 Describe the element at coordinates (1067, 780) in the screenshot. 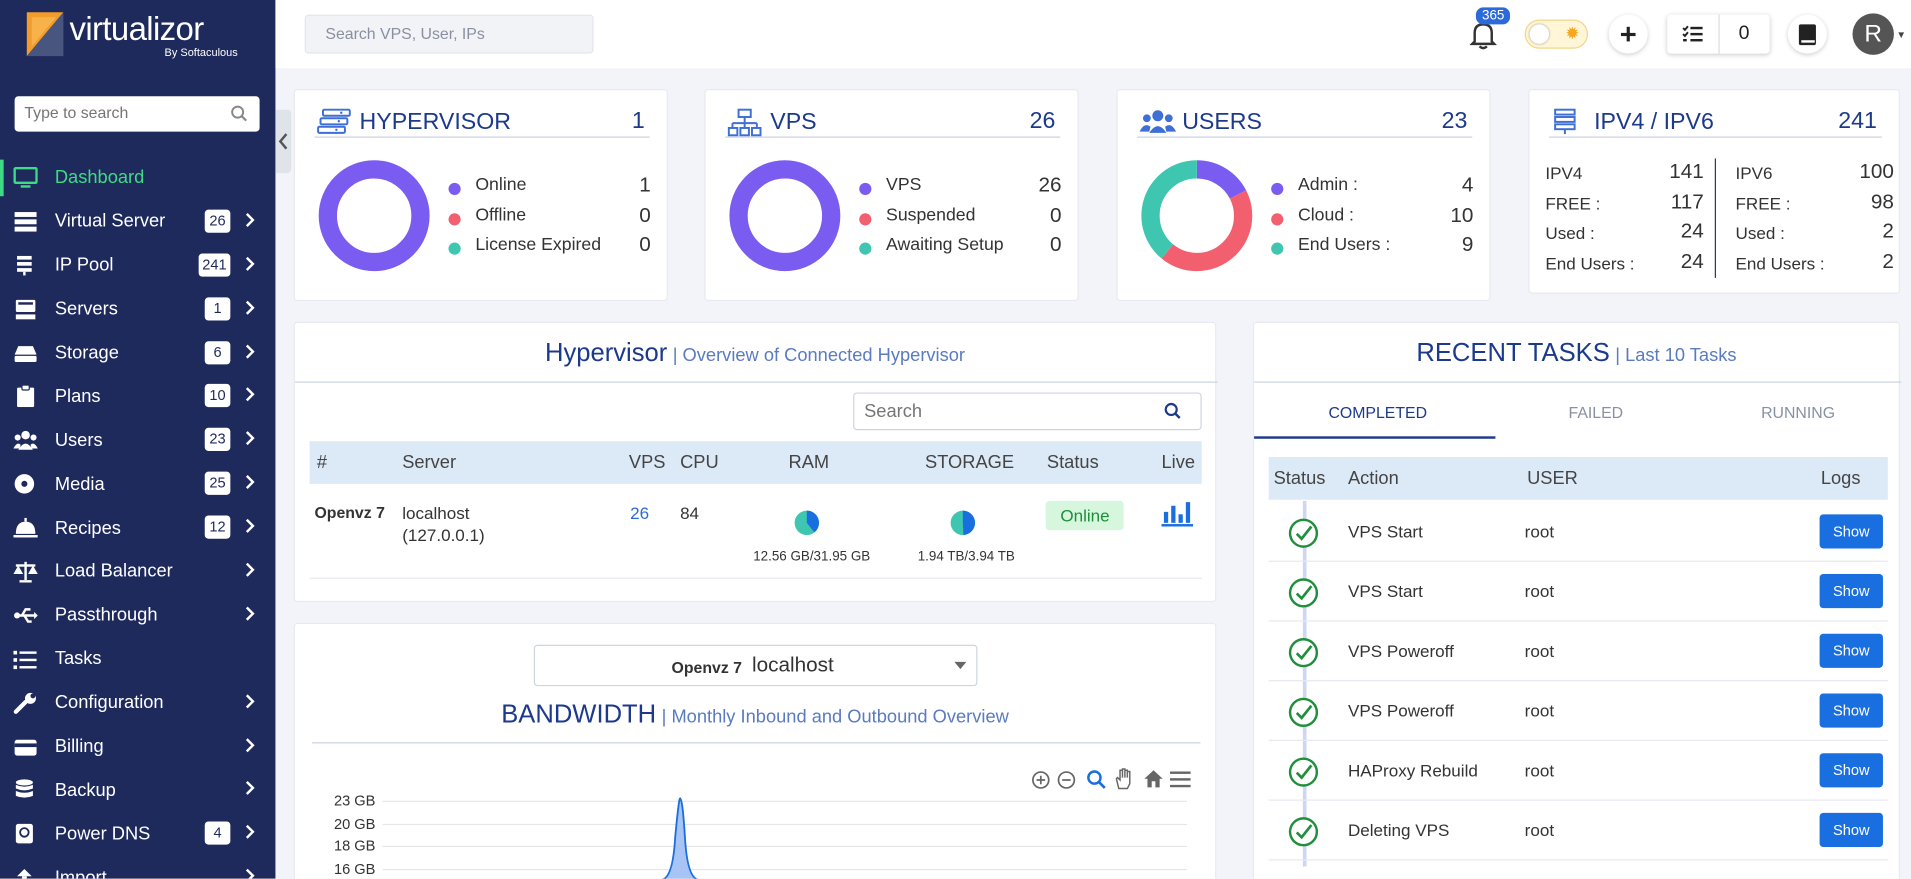

I see `zoom-out-icon` at that location.